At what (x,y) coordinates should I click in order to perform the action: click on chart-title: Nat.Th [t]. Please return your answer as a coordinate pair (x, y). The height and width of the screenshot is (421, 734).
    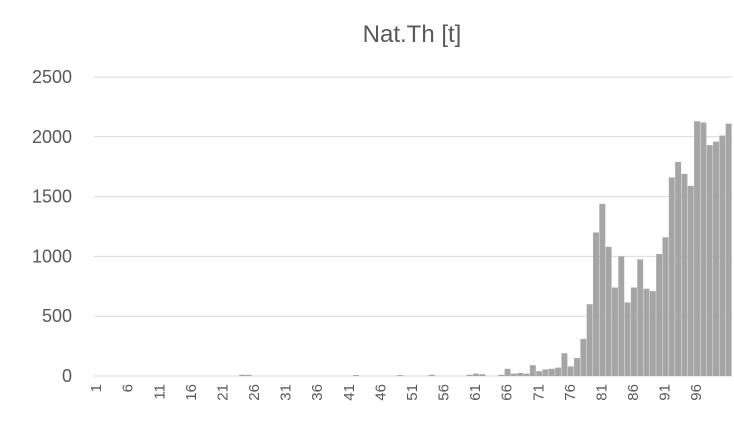
    Looking at the image, I should click on (412, 34).